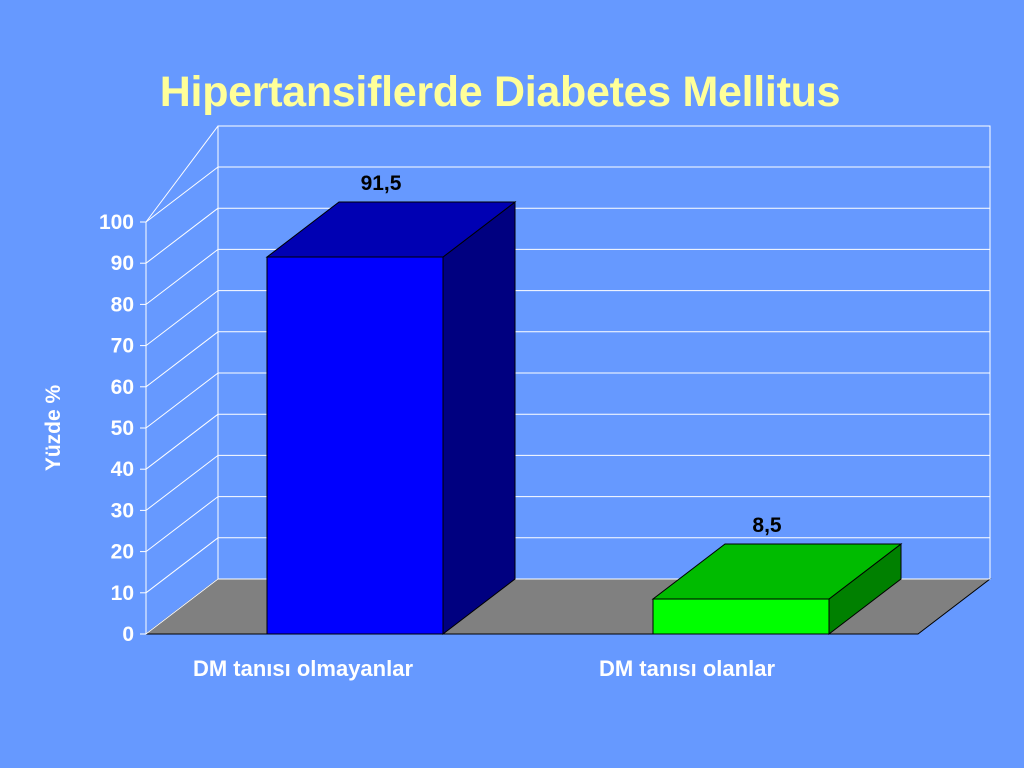 The height and width of the screenshot is (768, 1024). I want to click on x-category-label: DM tanısı olmayanlar, so click(303, 668).